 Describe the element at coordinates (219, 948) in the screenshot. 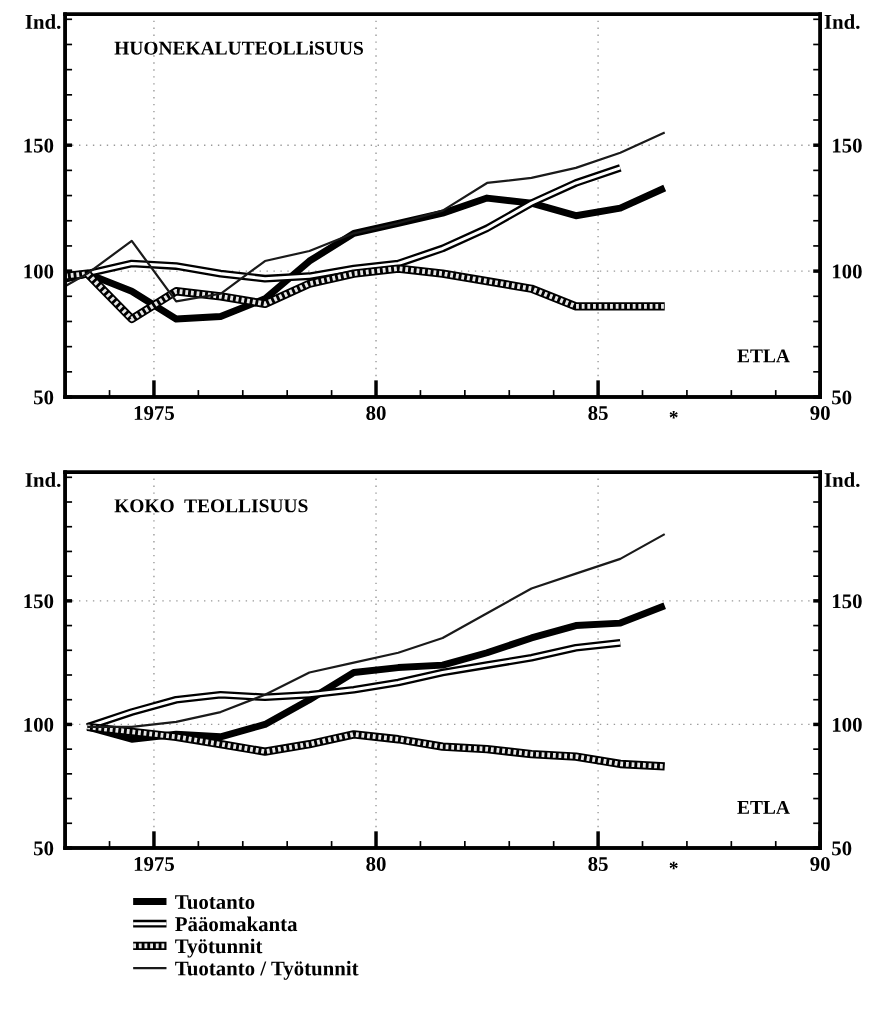

I see `legend-label: Työtunnit` at that location.